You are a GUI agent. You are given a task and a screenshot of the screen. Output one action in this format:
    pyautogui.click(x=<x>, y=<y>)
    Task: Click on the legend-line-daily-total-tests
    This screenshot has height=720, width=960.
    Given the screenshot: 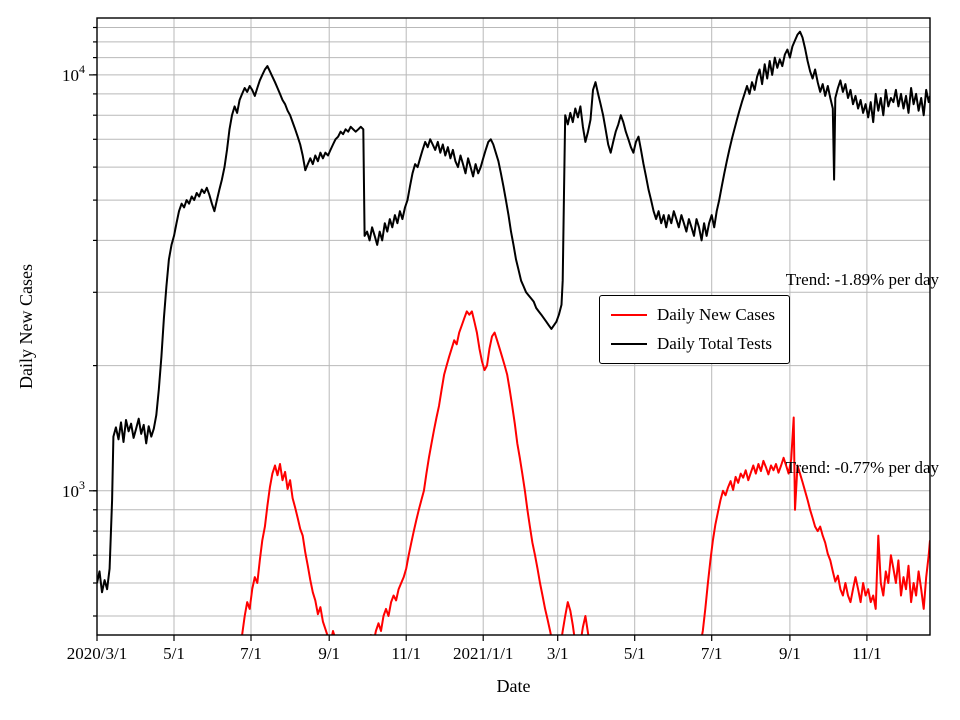 What is the action you would take?
    pyautogui.click(x=629, y=344)
    